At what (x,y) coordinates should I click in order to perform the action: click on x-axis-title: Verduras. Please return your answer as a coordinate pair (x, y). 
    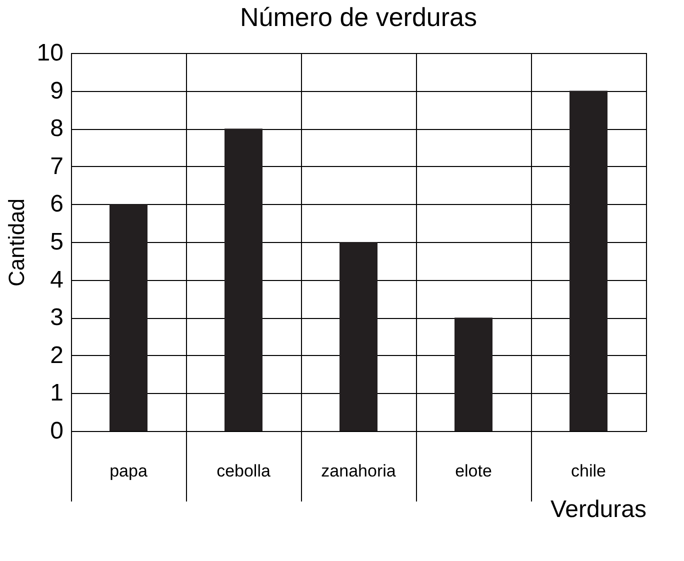
    Looking at the image, I should click on (598, 509).